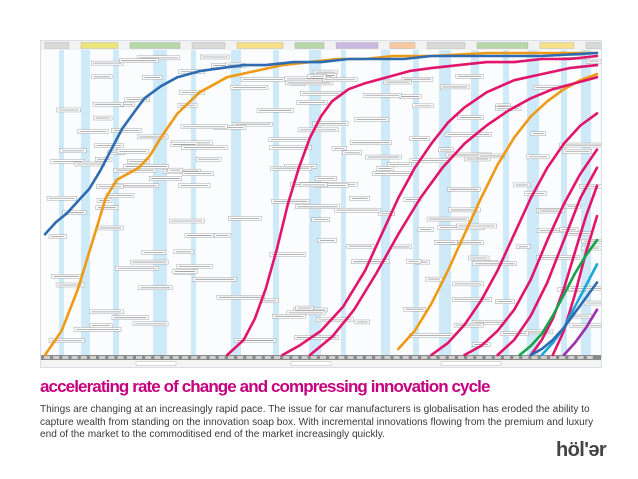 Image resolution: width=638 pixels, height=479 pixels. What do you see at coordinates (581, 450) in the screenshot?
I see `holer-logo: höl'ər` at bounding box center [581, 450].